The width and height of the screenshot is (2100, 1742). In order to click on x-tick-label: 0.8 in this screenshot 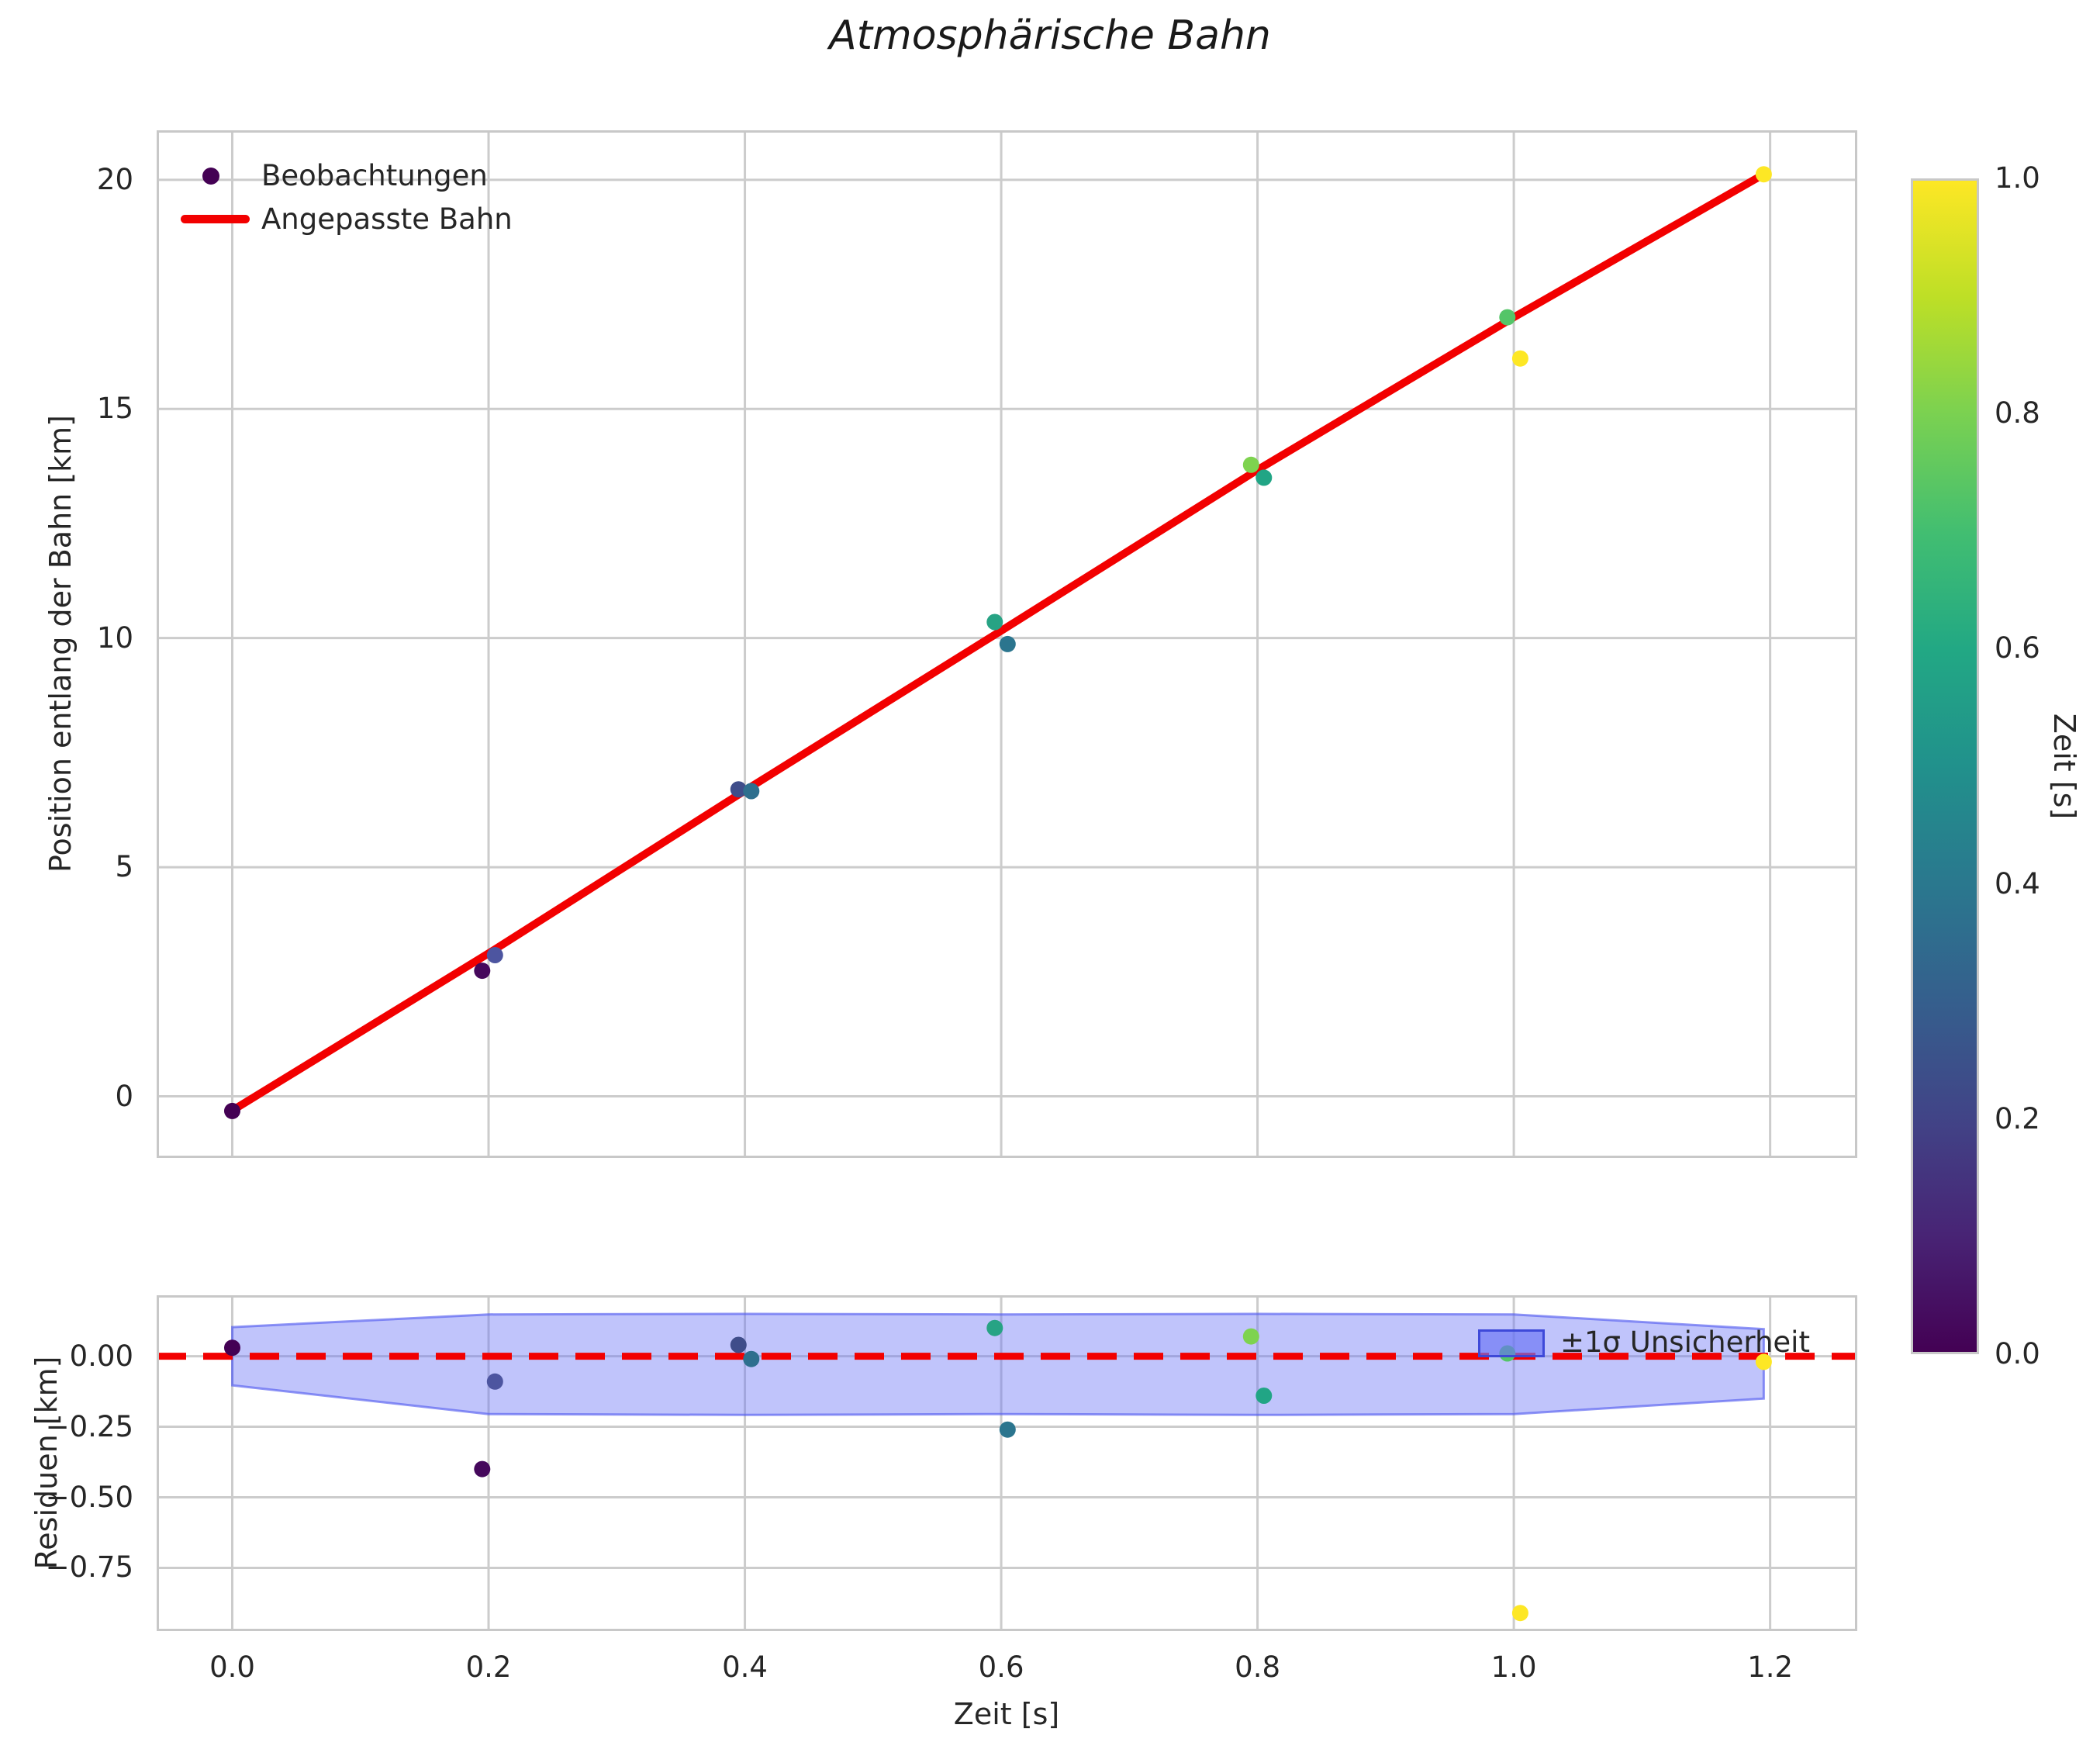, I will do `click(1257, 1667)`.